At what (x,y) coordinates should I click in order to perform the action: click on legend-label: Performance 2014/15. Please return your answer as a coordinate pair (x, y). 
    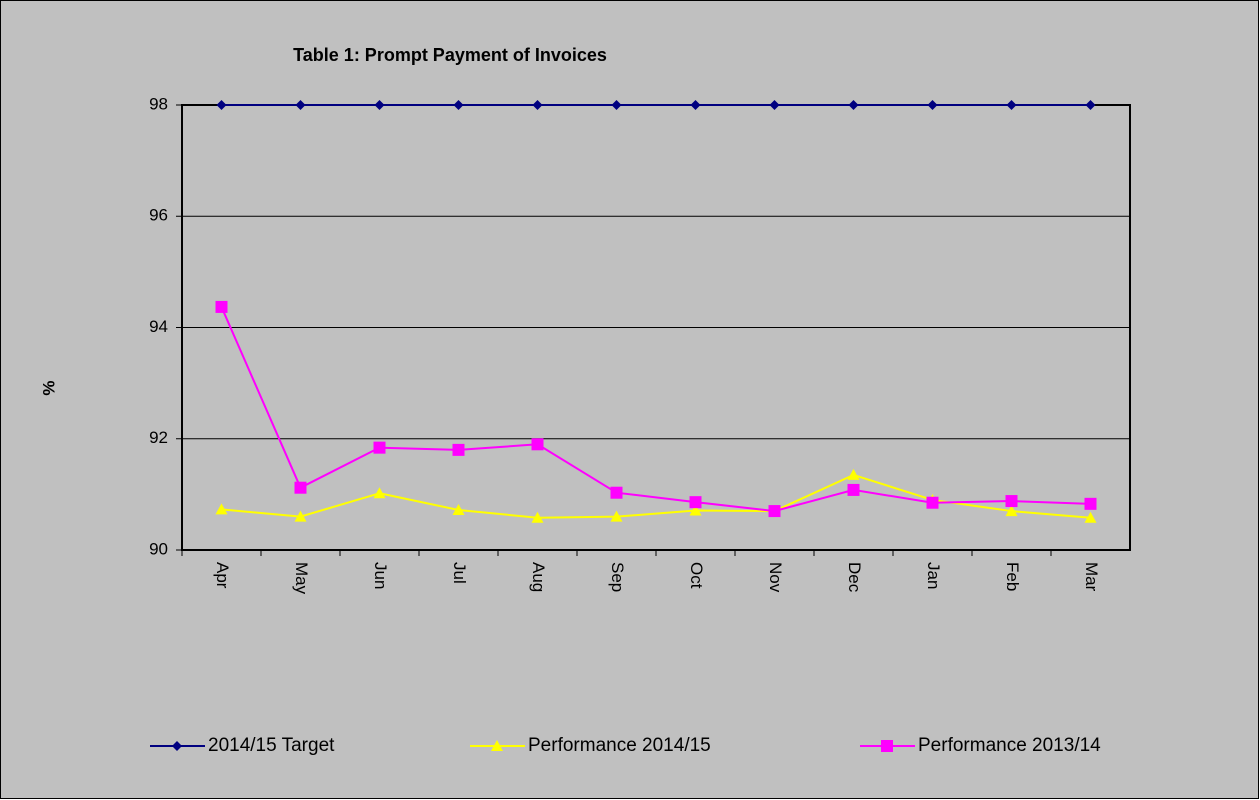
    Looking at the image, I should click on (619, 745).